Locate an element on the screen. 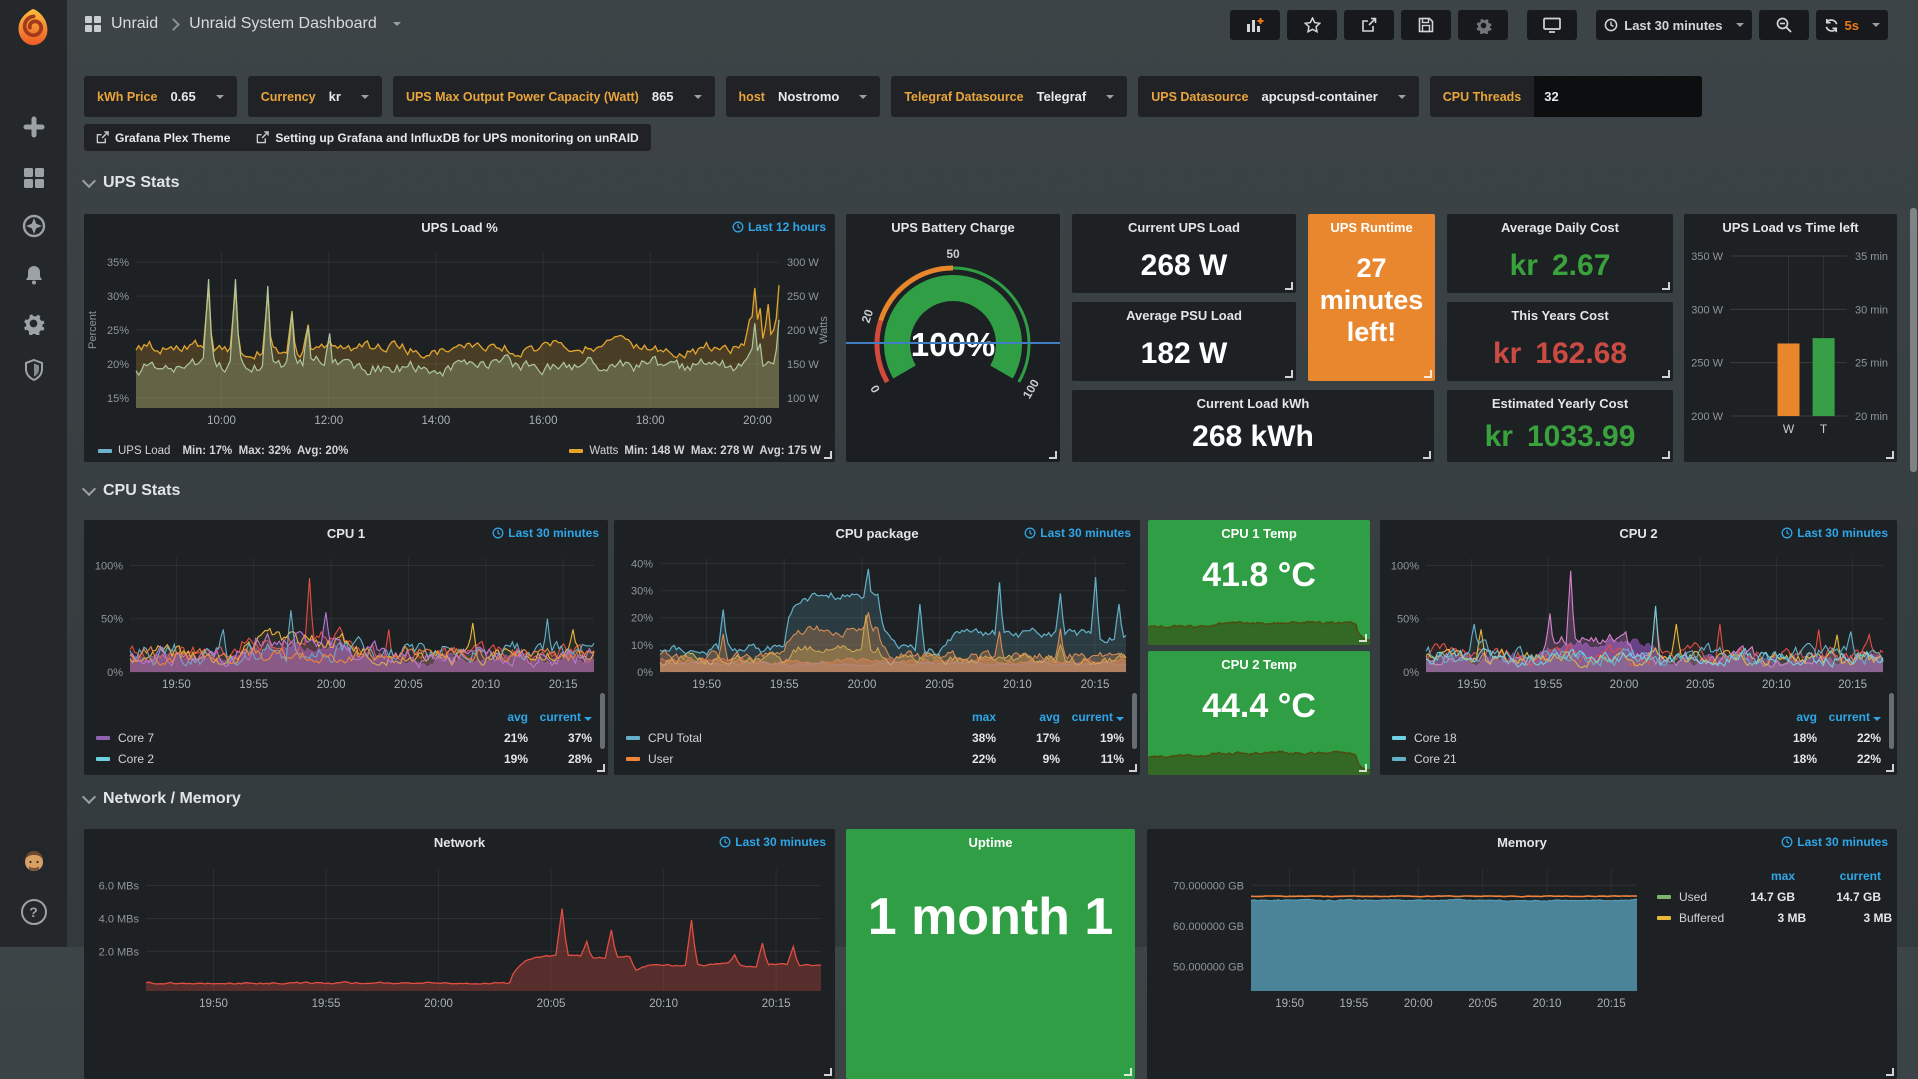 The height and width of the screenshot is (1079, 1918). user-avatar is located at coordinates (33, 863).